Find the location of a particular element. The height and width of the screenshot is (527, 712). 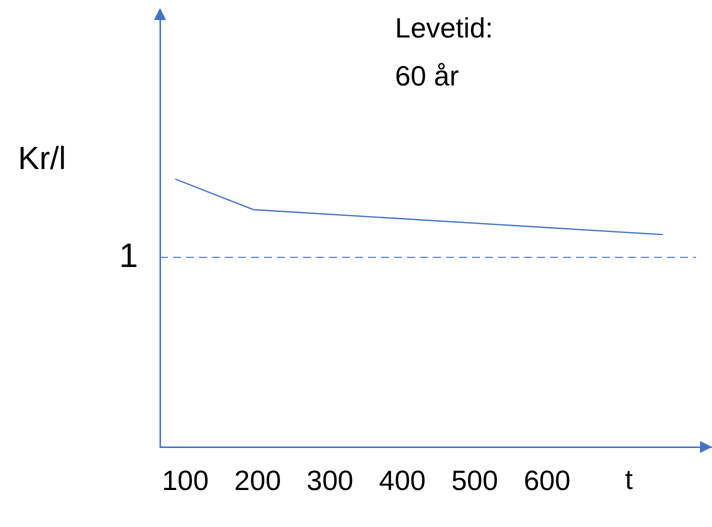

x-tick-label: 600 is located at coordinates (547, 480).